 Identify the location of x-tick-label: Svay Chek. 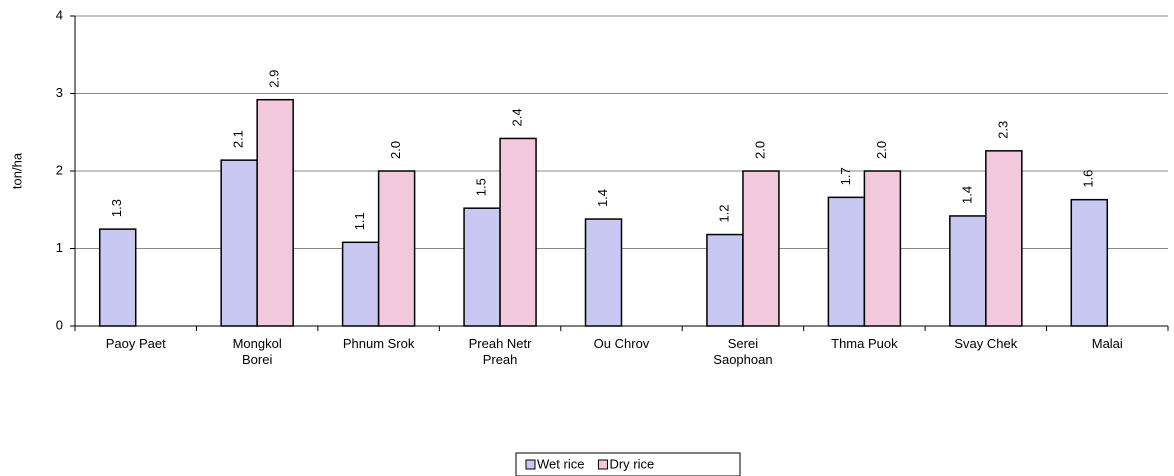
(985, 343).